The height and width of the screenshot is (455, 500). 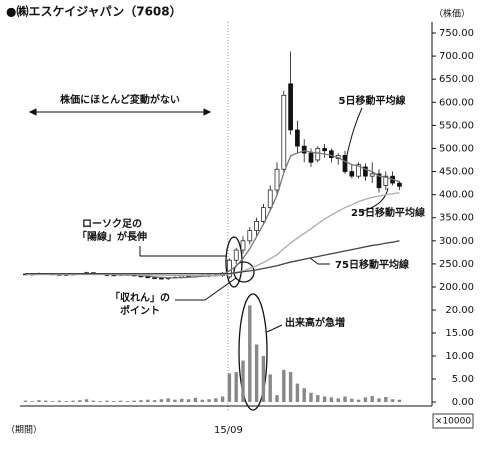 What do you see at coordinates (456, 102) in the screenshot?
I see `y-tick-label: 600.00` at bounding box center [456, 102].